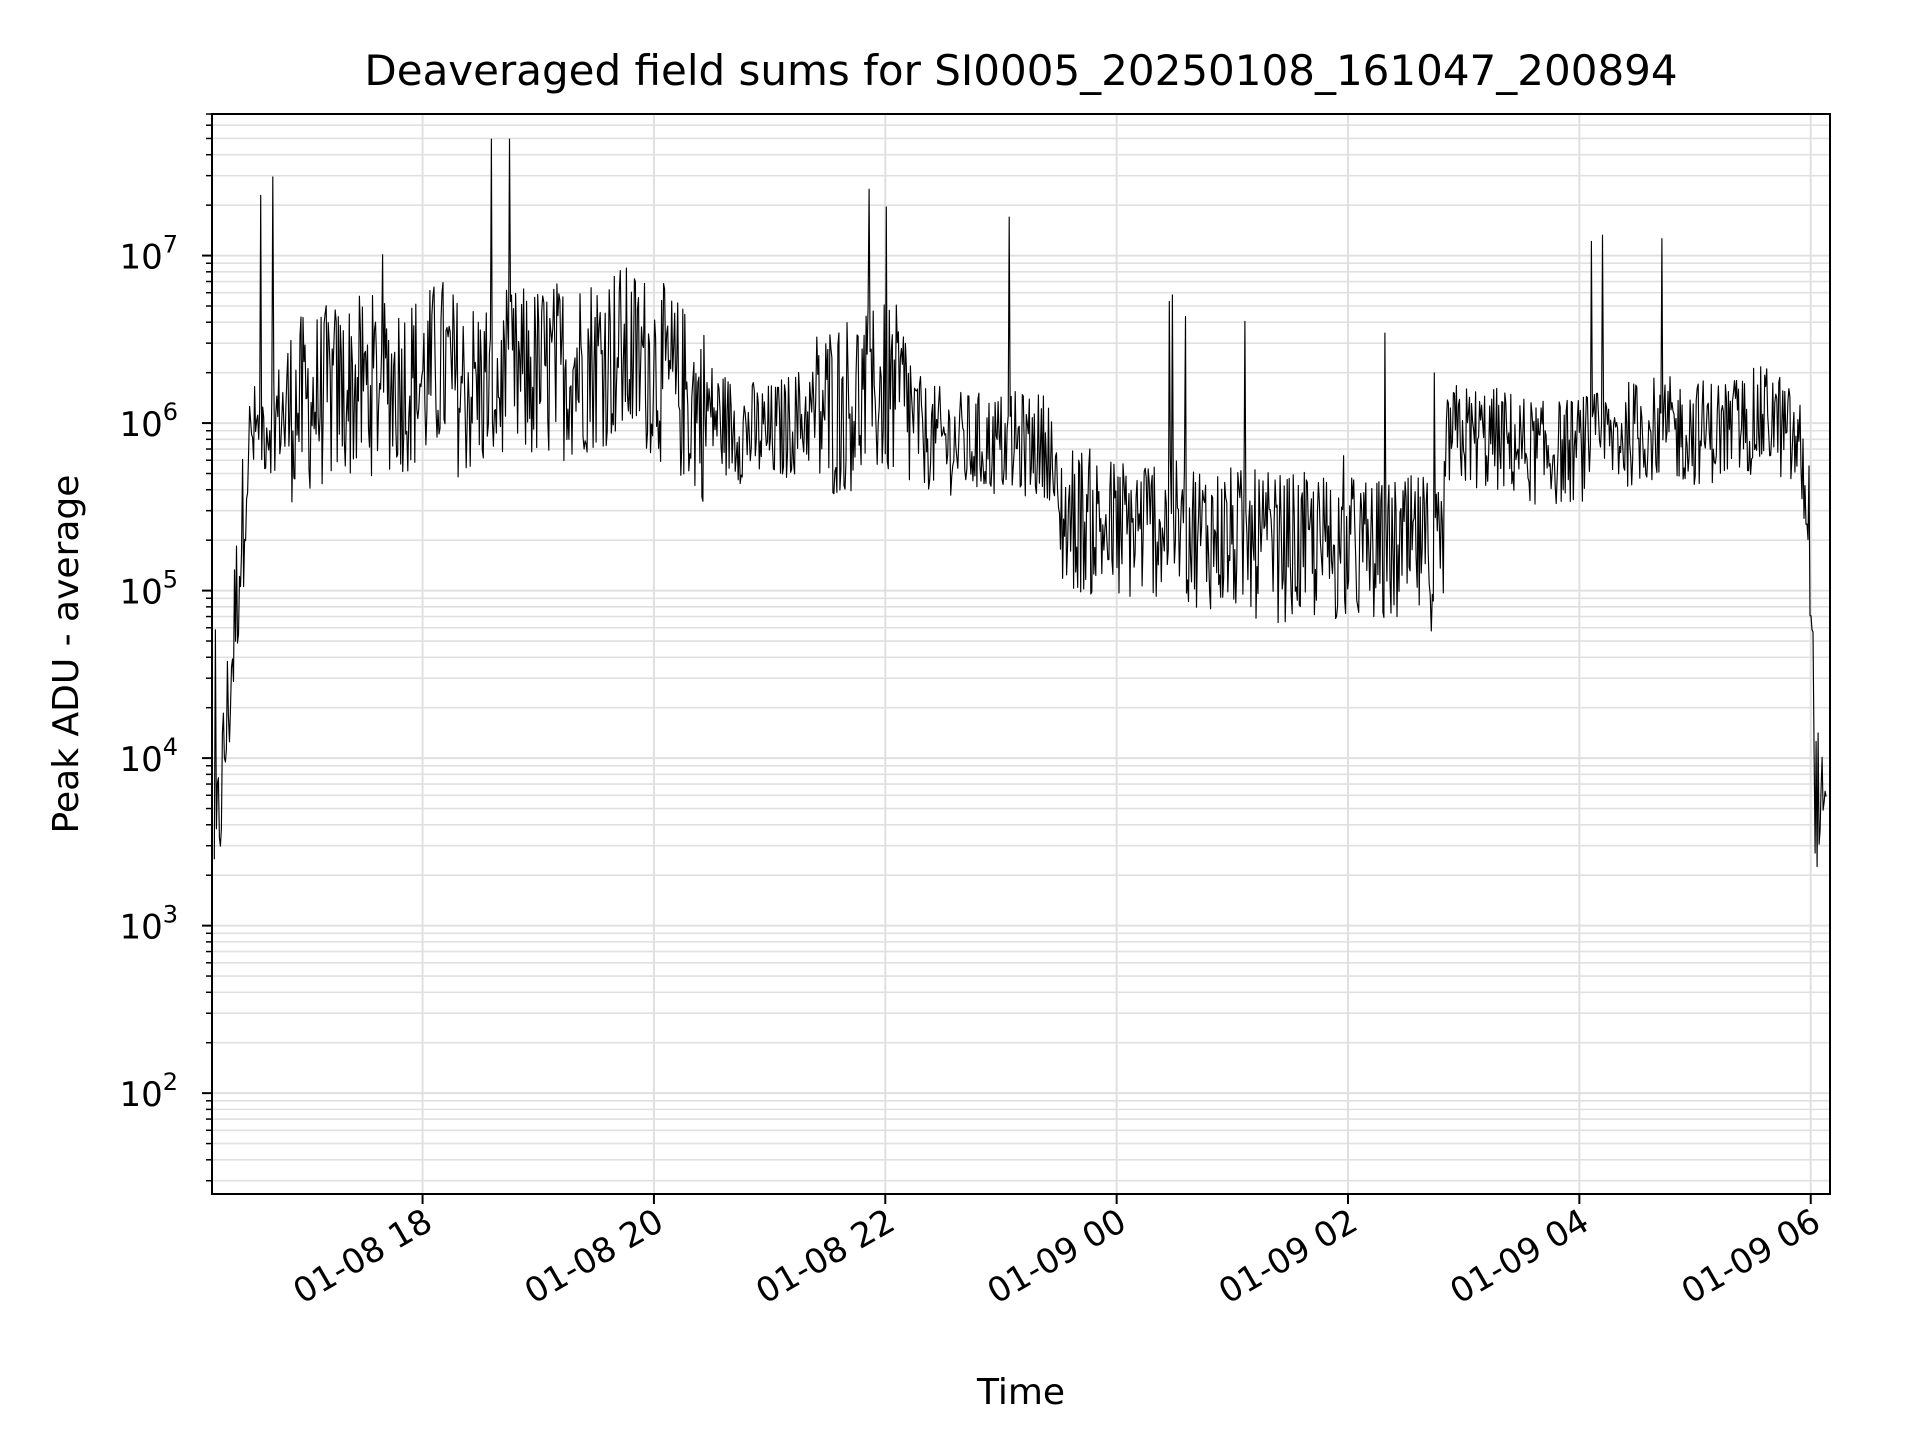 The image size is (1920, 1440). What do you see at coordinates (148, 254) in the screenshot?
I see `y-tick-label: 10⁷` at bounding box center [148, 254].